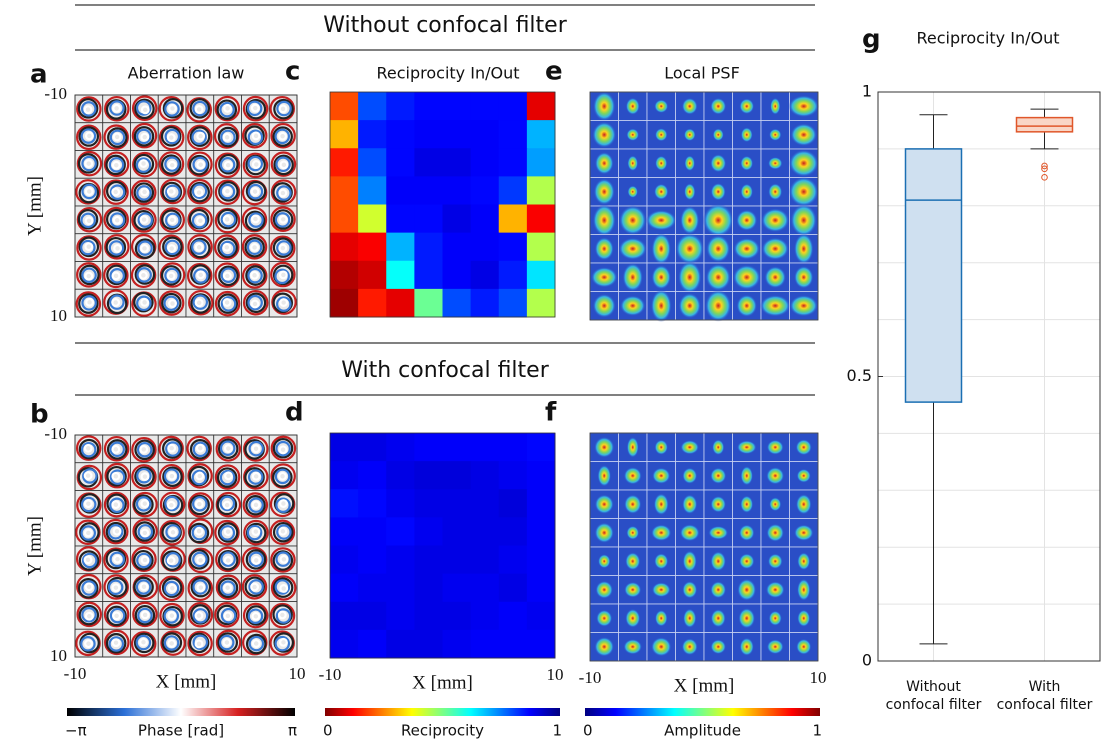 The image size is (1103, 748). What do you see at coordinates (1045, 696) in the screenshot?
I see `x-tick-label: With confocal filter` at bounding box center [1045, 696].